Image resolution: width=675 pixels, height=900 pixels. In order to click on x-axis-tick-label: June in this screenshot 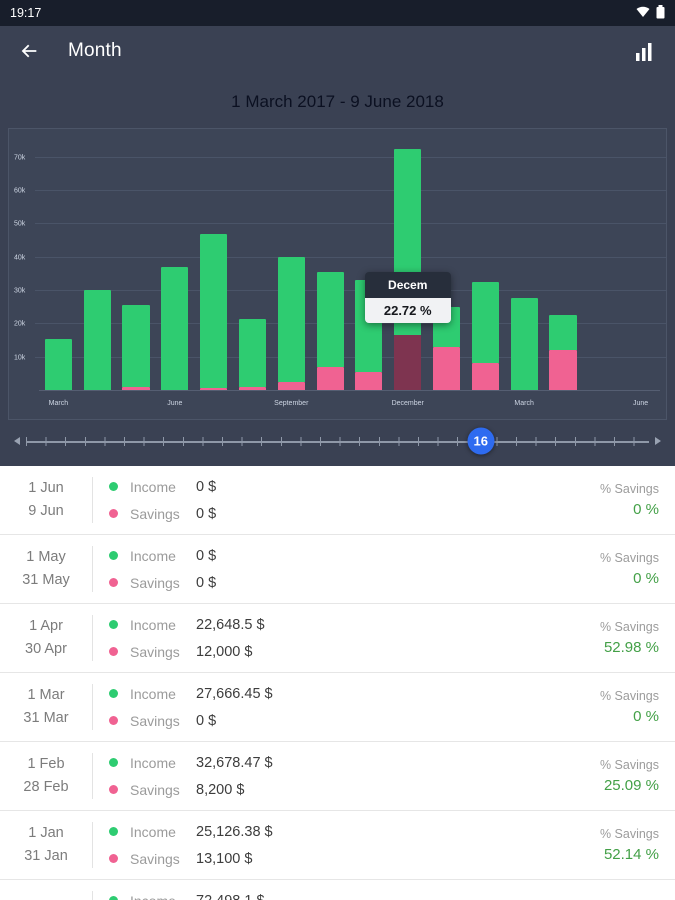, I will do `click(175, 403)`.